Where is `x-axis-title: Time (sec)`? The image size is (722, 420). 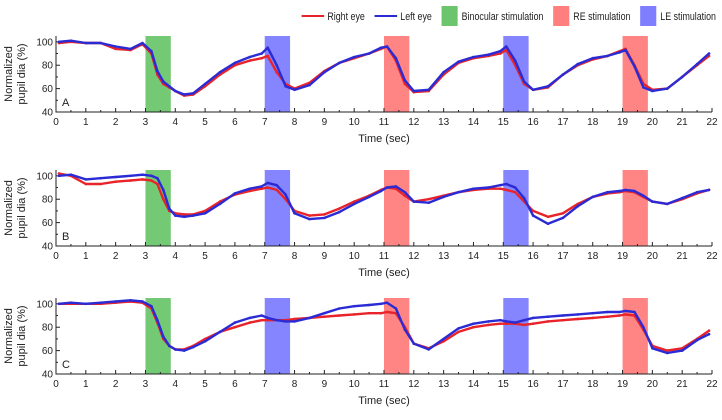
x-axis-title: Time (sec) is located at coordinates (384, 273).